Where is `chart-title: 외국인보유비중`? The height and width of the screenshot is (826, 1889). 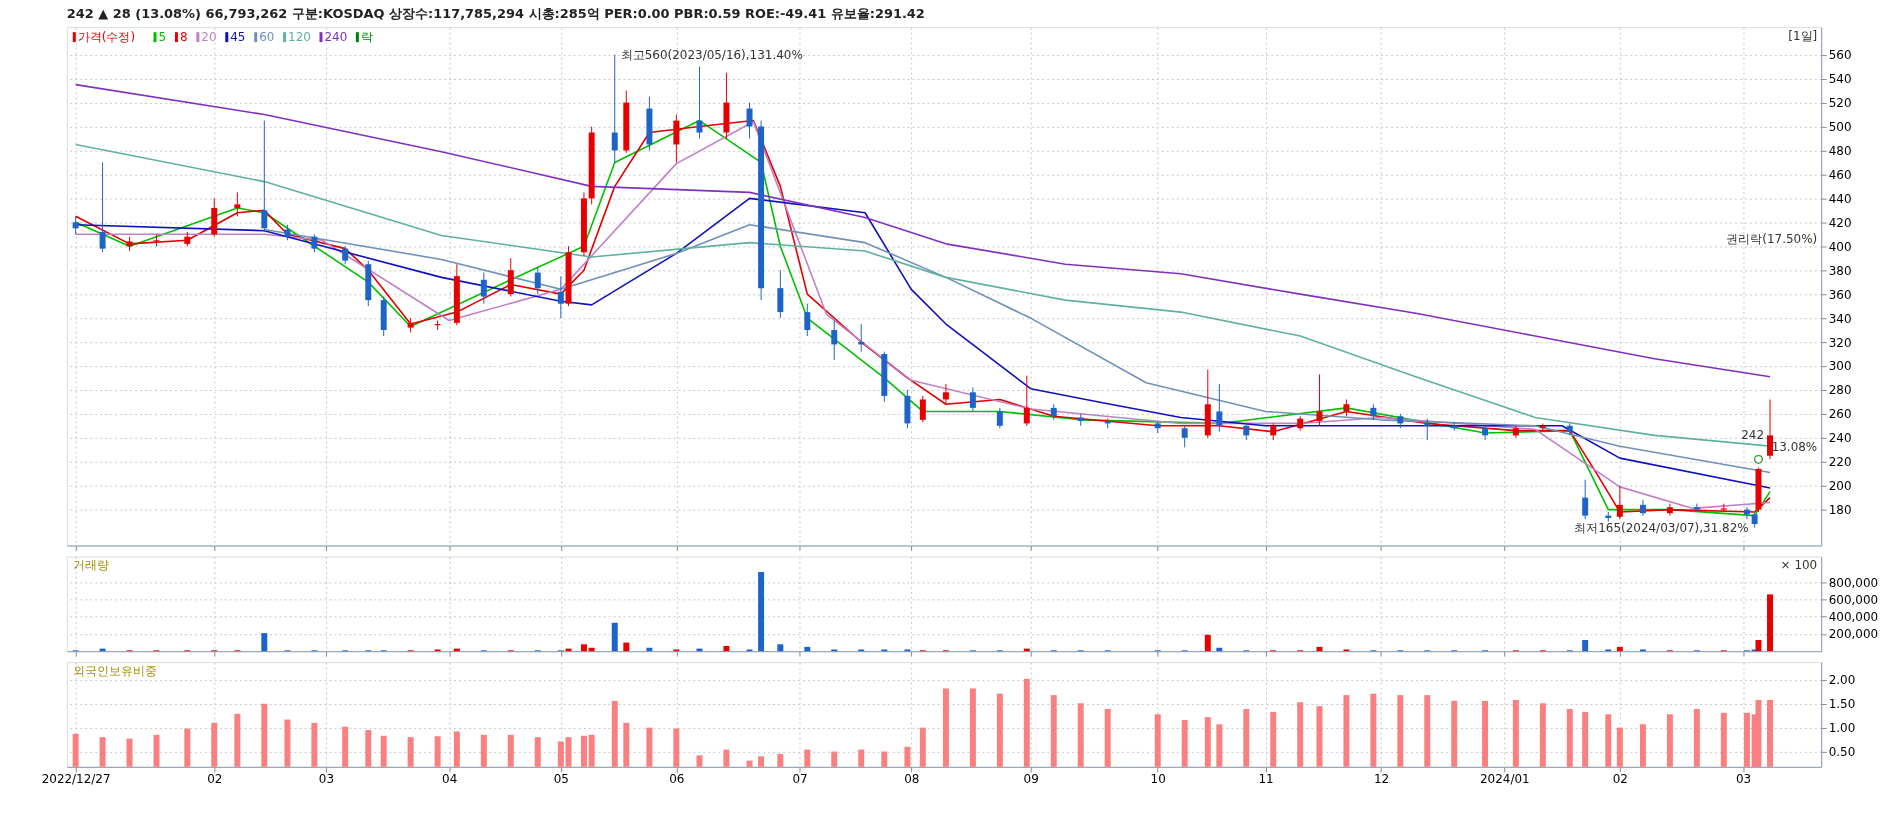
chart-title: 외국인보유비중 is located at coordinates (114, 671).